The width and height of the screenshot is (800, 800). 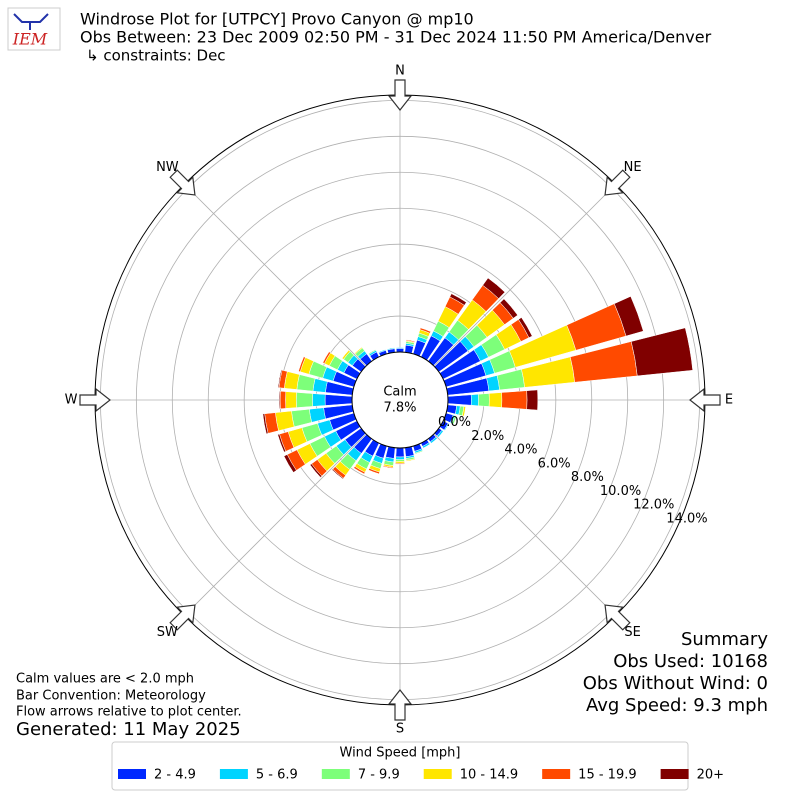 What do you see at coordinates (724, 639) in the screenshot?
I see `summary: Summary` at bounding box center [724, 639].